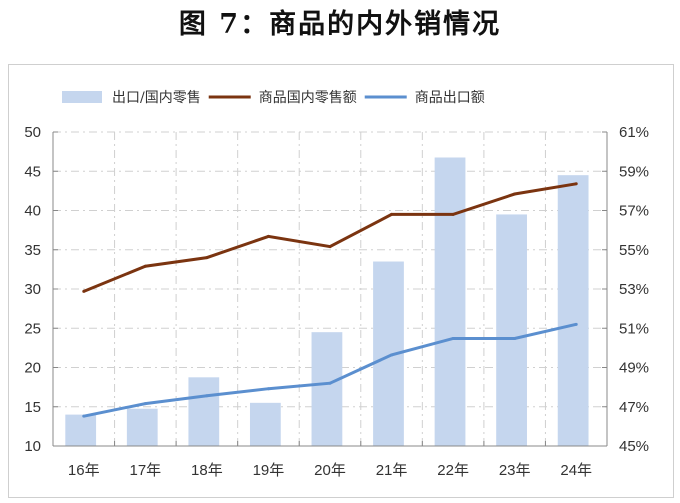  I want to click on bar-16年, so click(81, 430).